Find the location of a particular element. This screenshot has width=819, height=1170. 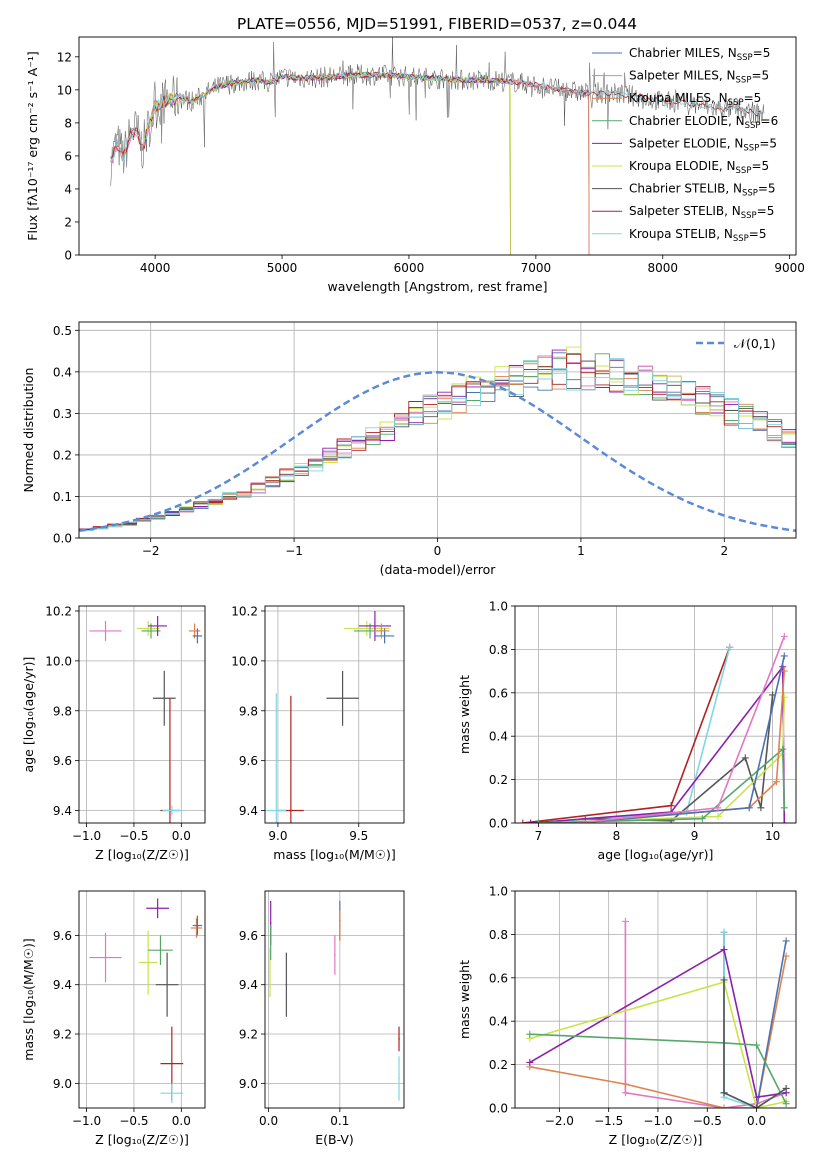

mass_vs_ebv-xtick-label: 0.1 is located at coordinates (339, 1121).